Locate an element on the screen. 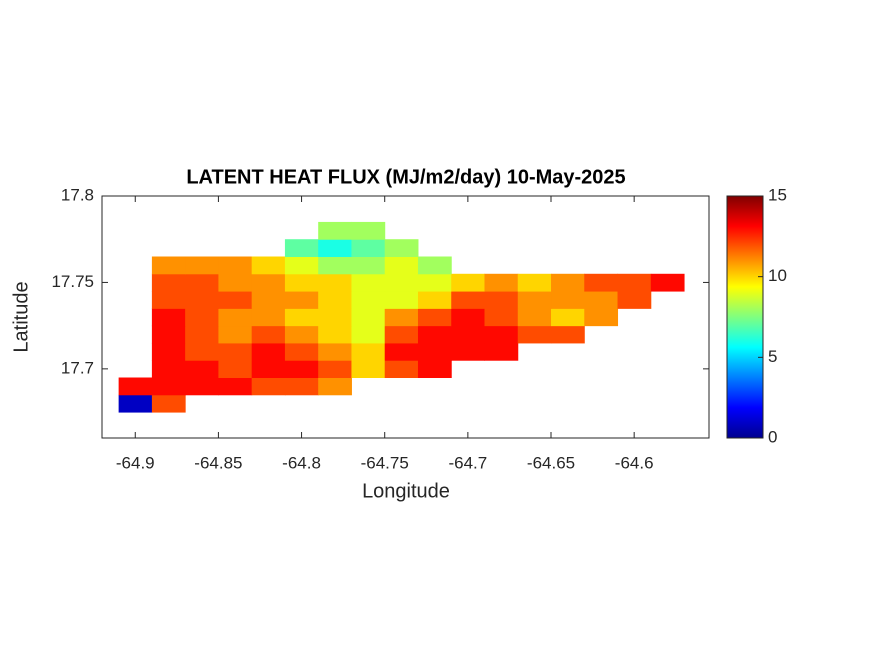  colorbar-tick-label: 5 is located at coordinates (772, 356).